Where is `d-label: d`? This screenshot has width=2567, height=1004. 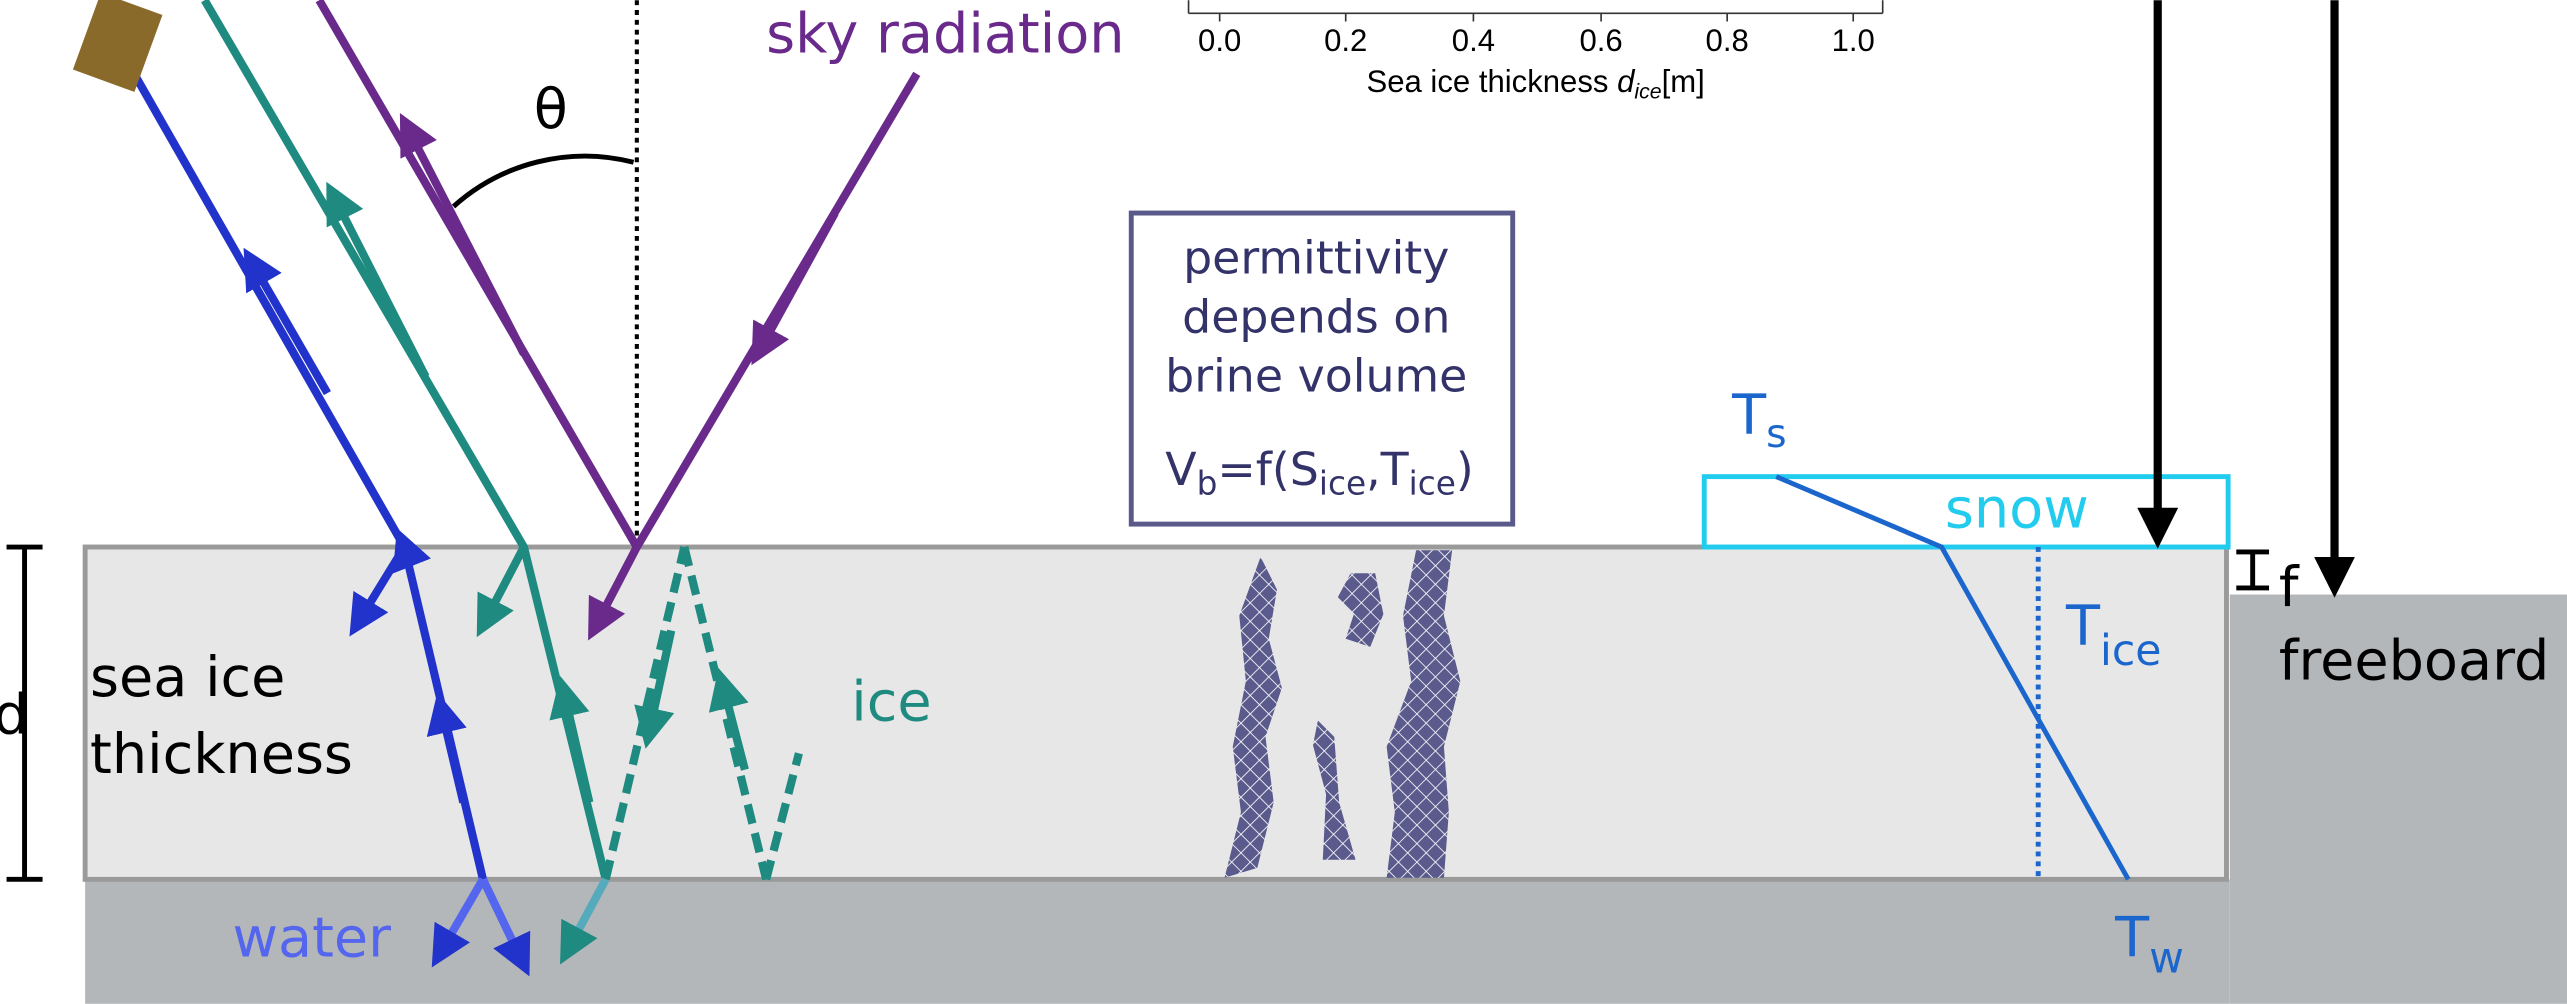
d-label: d is located at coordinates (14, 715).